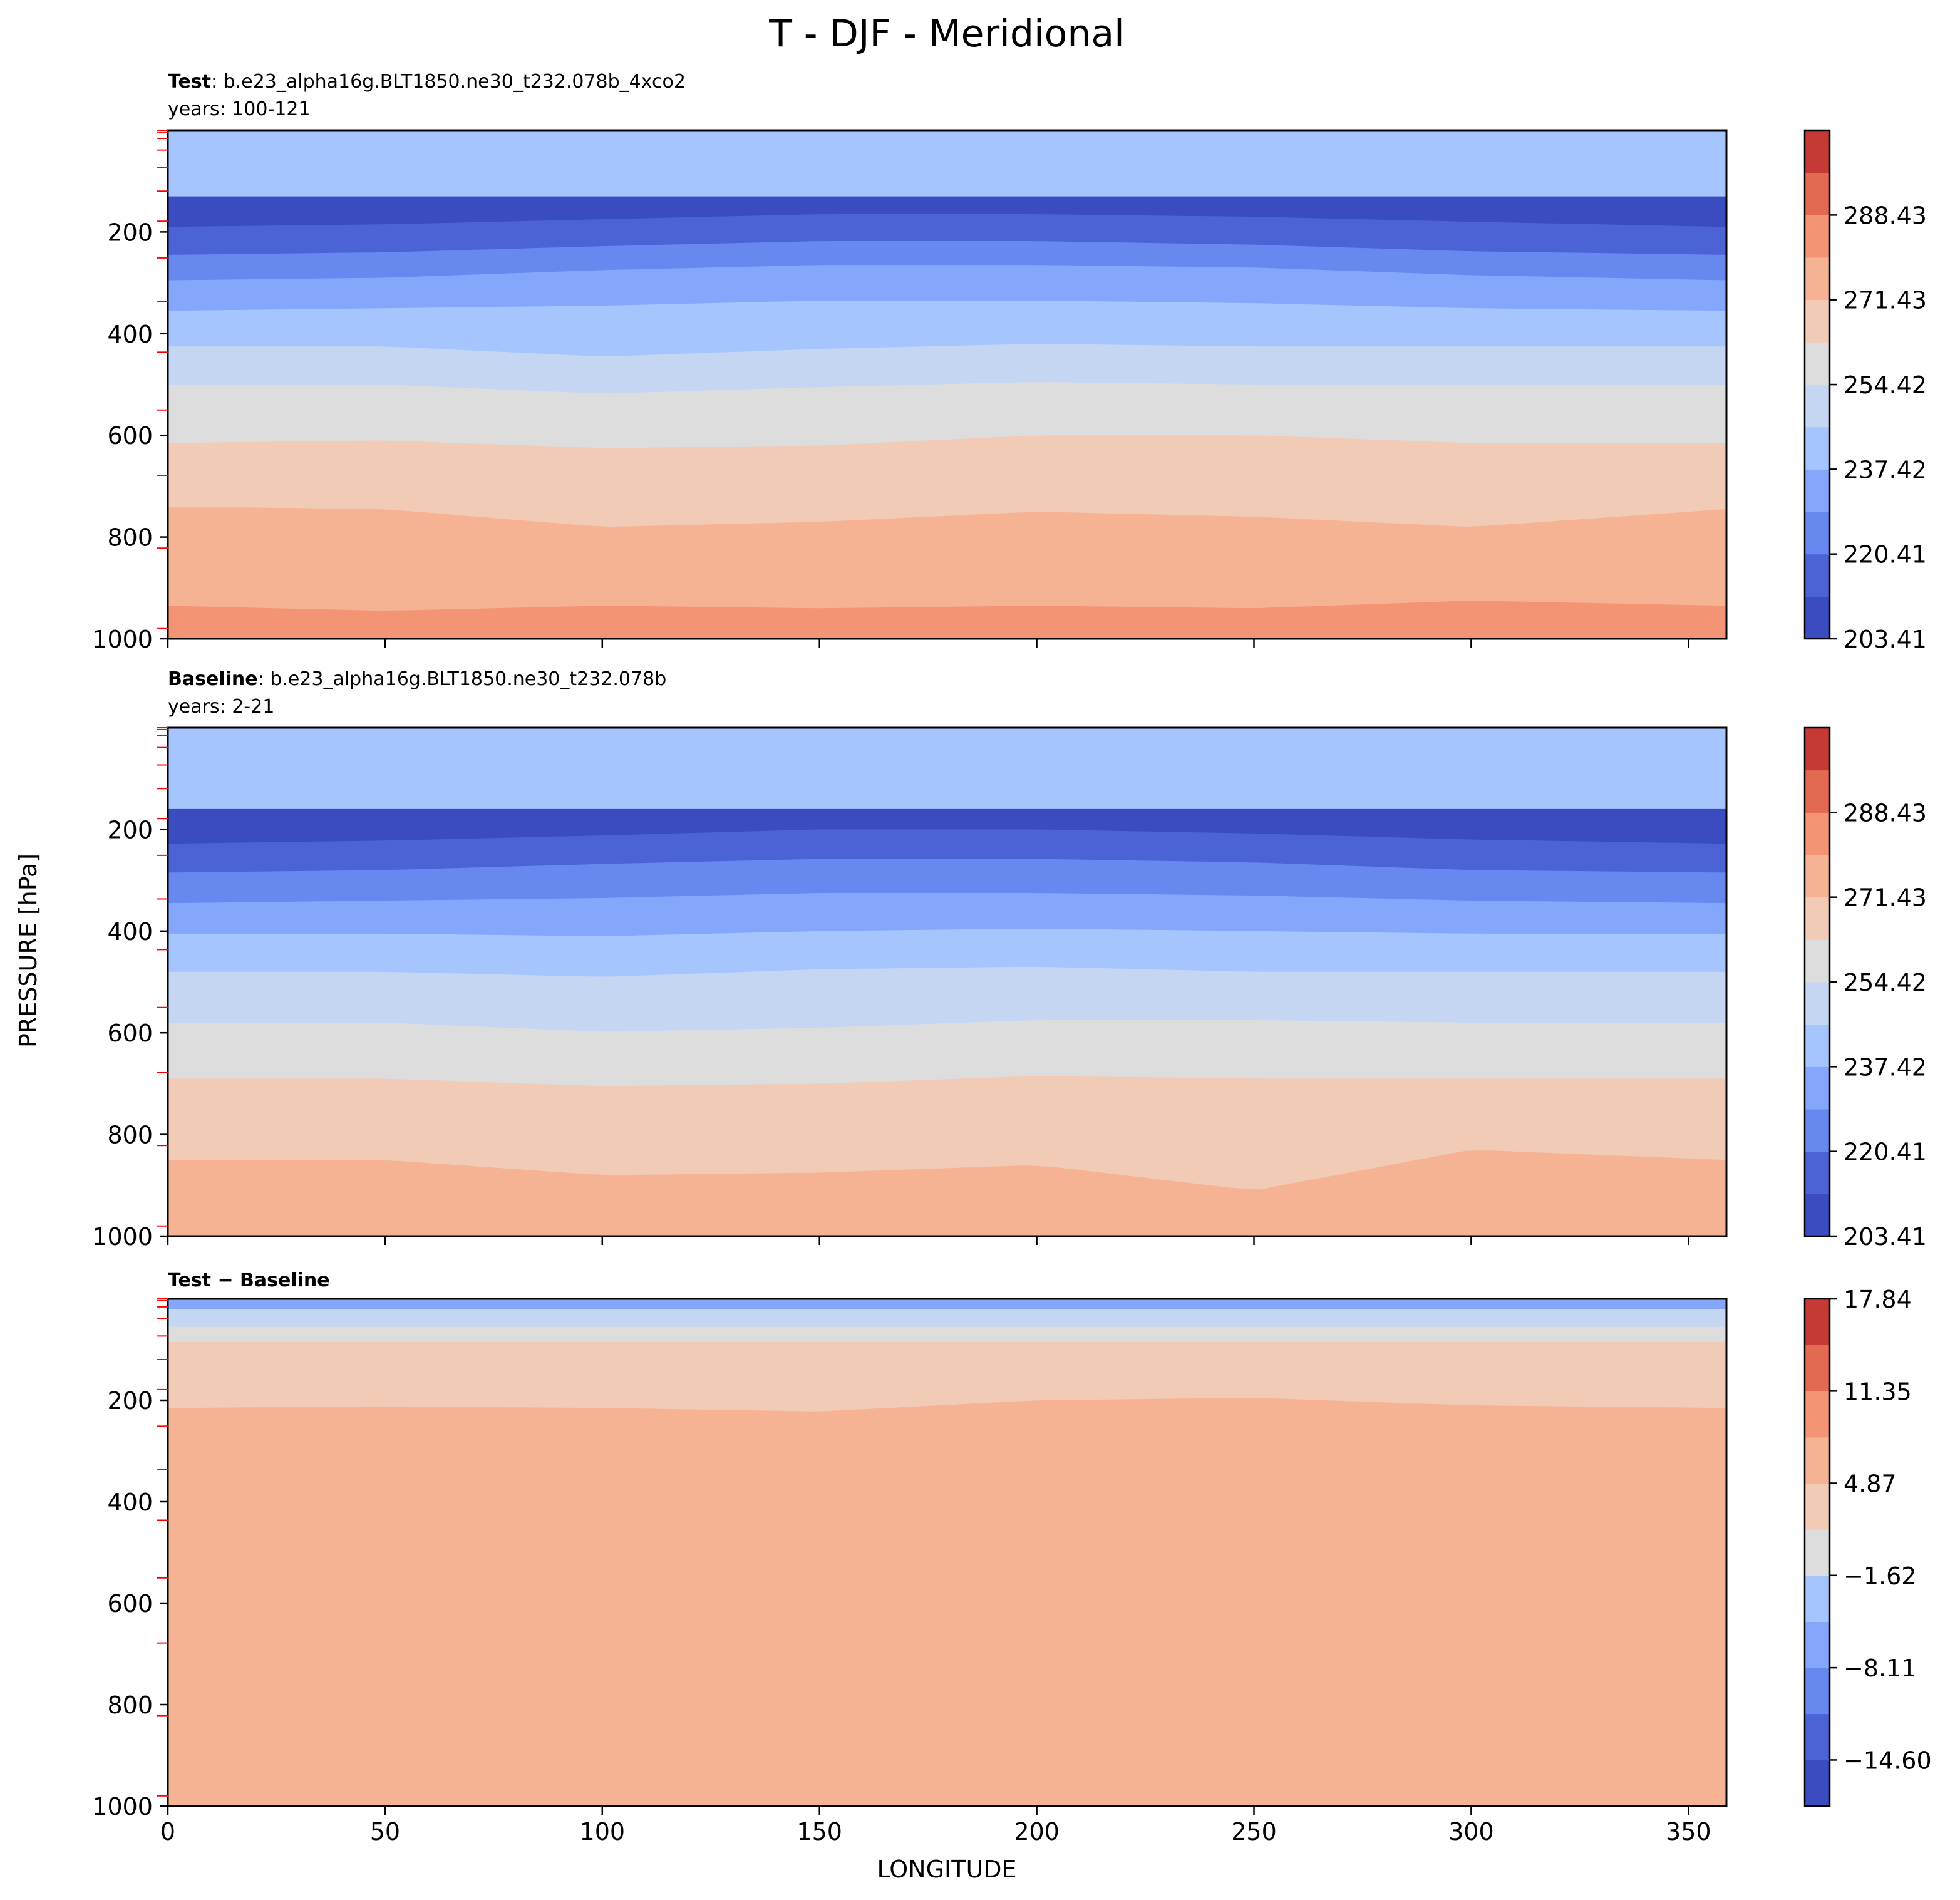 The width and height of the screenshot is (1960, 1900). I want to click on x-tick-label: 50, so click(385, 1832).